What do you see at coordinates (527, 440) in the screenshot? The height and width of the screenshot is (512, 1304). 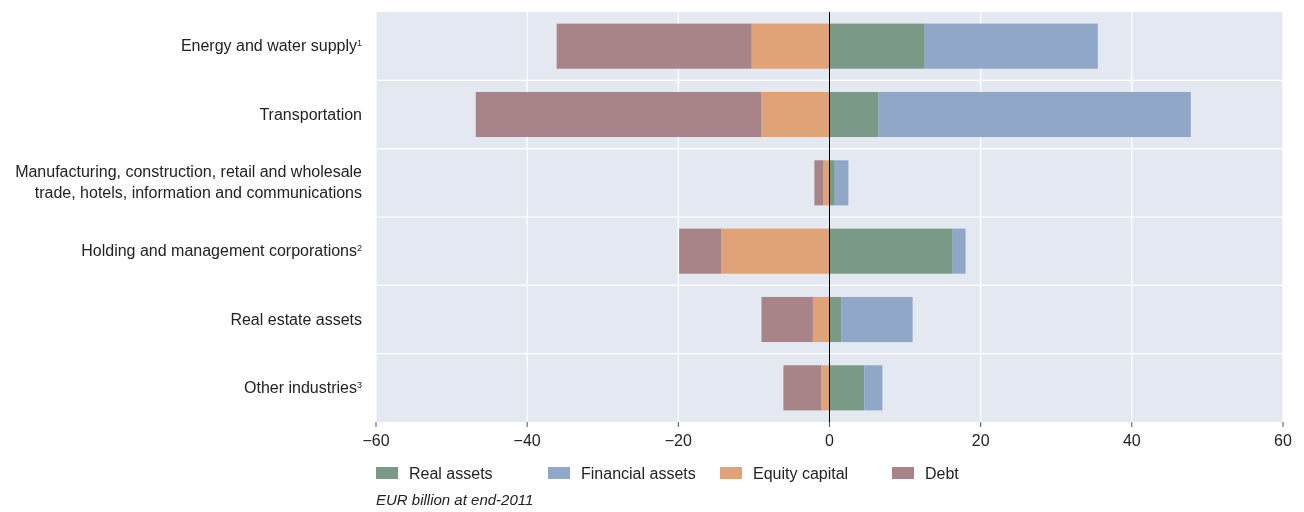 I see `x-tick-label: −40` at bounding box center [527, 440].